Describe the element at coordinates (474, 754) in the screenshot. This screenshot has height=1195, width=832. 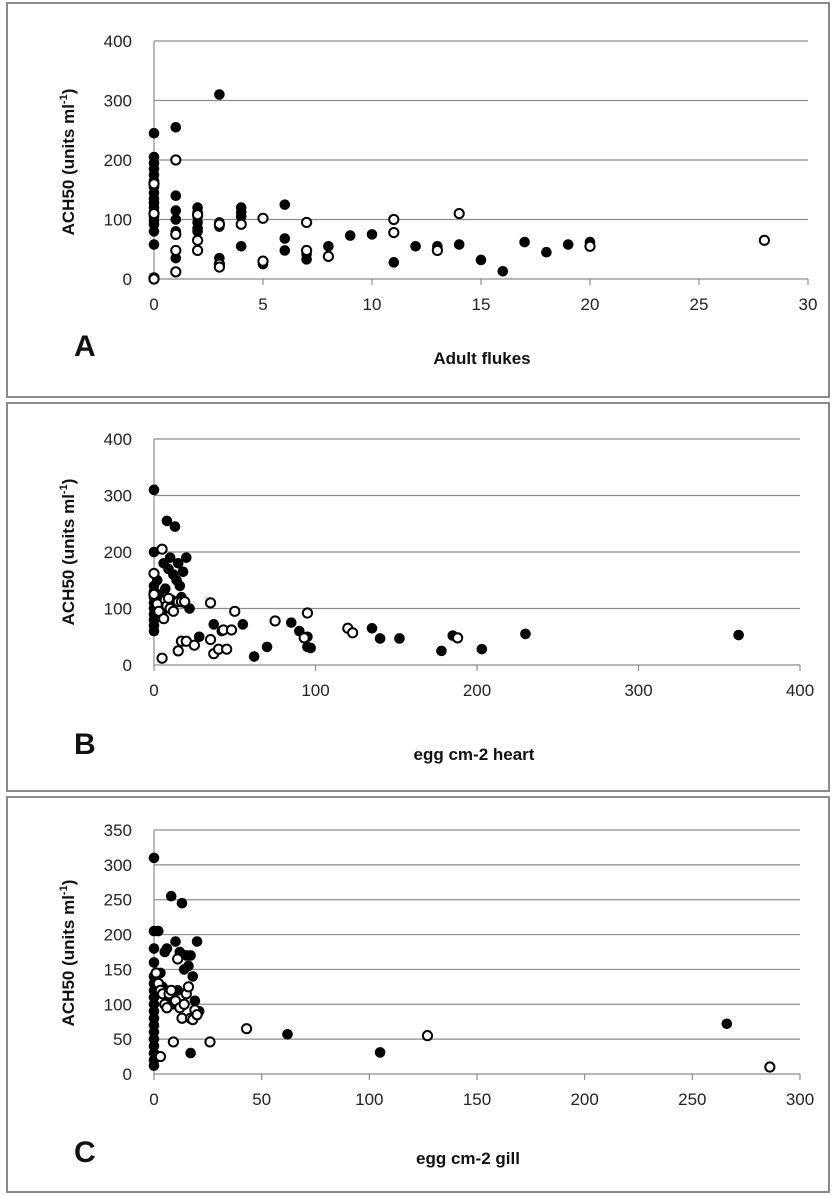
I see `x-axis-label: egg cm-2 heart` at that location.